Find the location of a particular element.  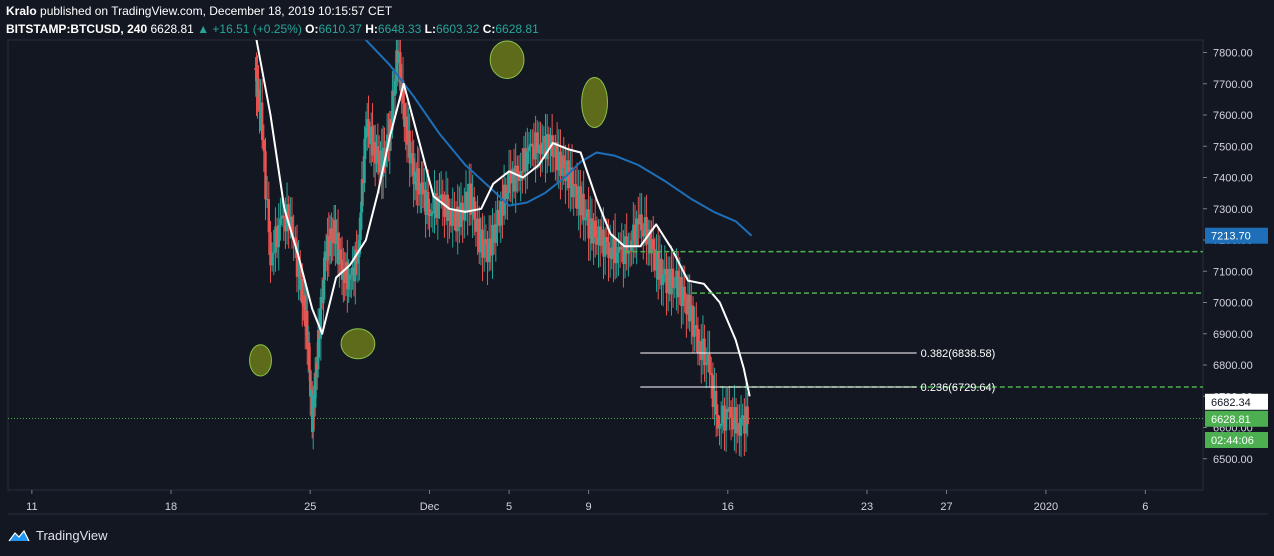

close-label: C: is located at coordinates (489, 29).